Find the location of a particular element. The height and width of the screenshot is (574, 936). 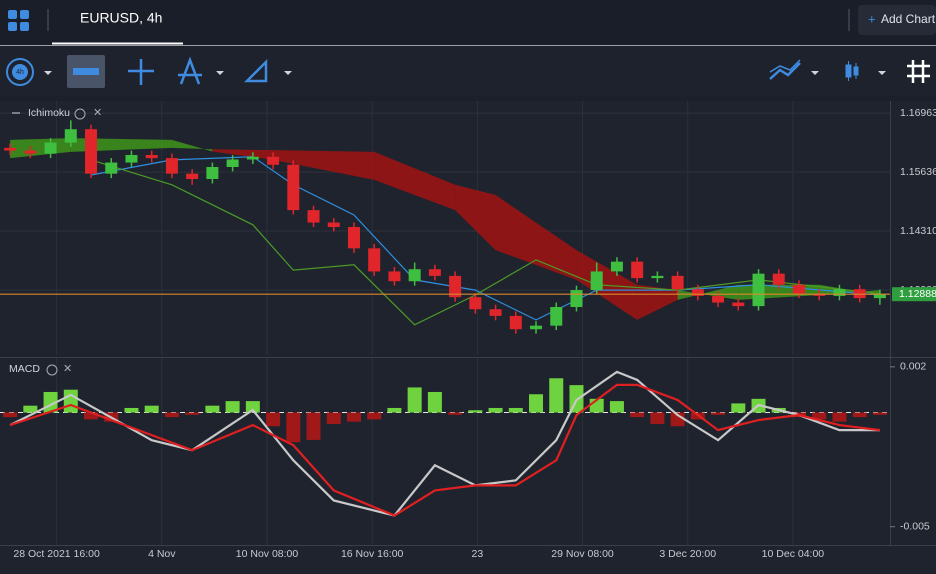

price-tag-label: 1.12888 is located at coordinates (917, 294).